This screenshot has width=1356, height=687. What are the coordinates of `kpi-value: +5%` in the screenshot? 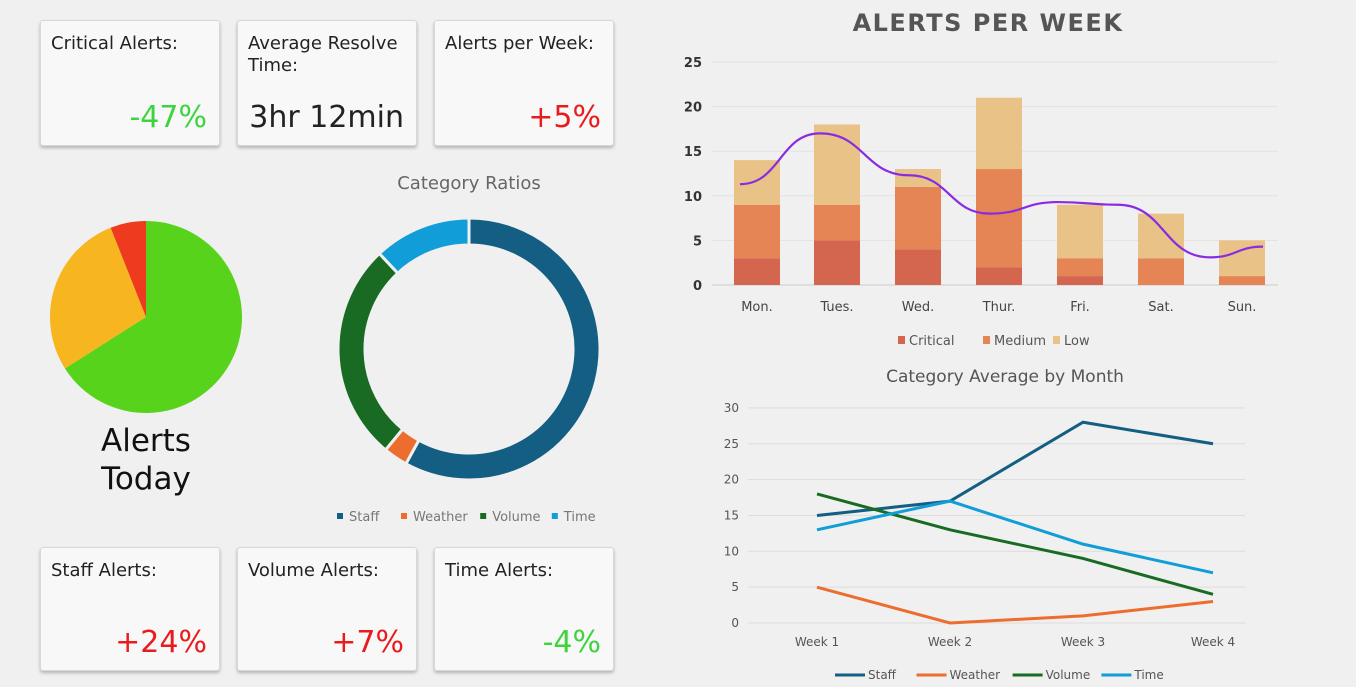 It's located at (564, 117).